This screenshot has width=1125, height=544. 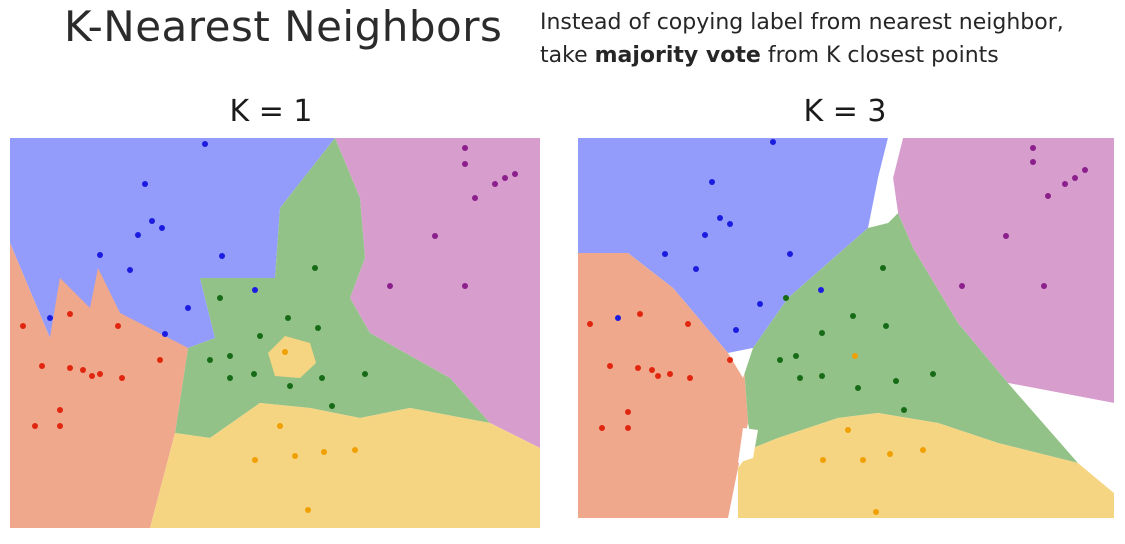 I want to click on purple-region, so click(x=1003, y=270).